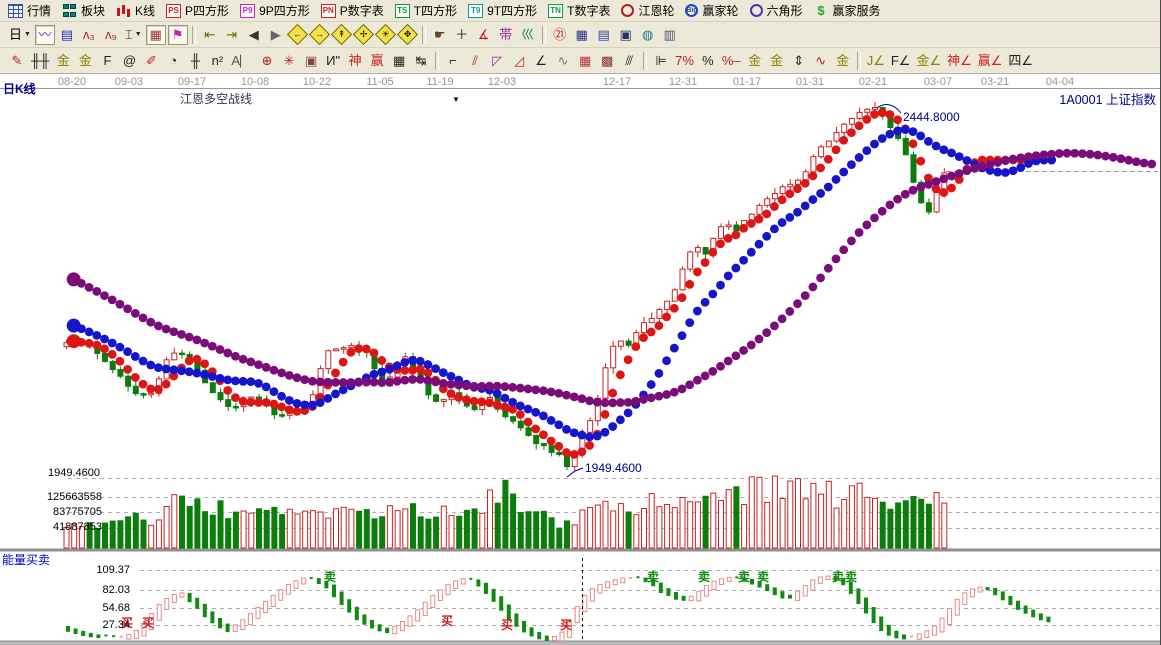  I want to click on menu-item-hexagon: 六角形, so click(778, 10).